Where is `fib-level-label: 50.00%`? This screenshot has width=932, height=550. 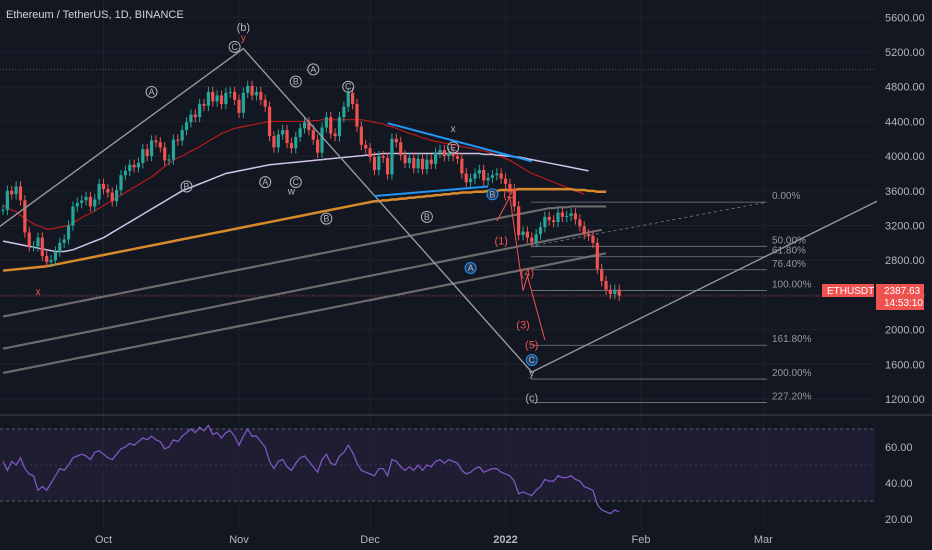 fib-level-label: 50.00% is located at coordinates (789, 240).